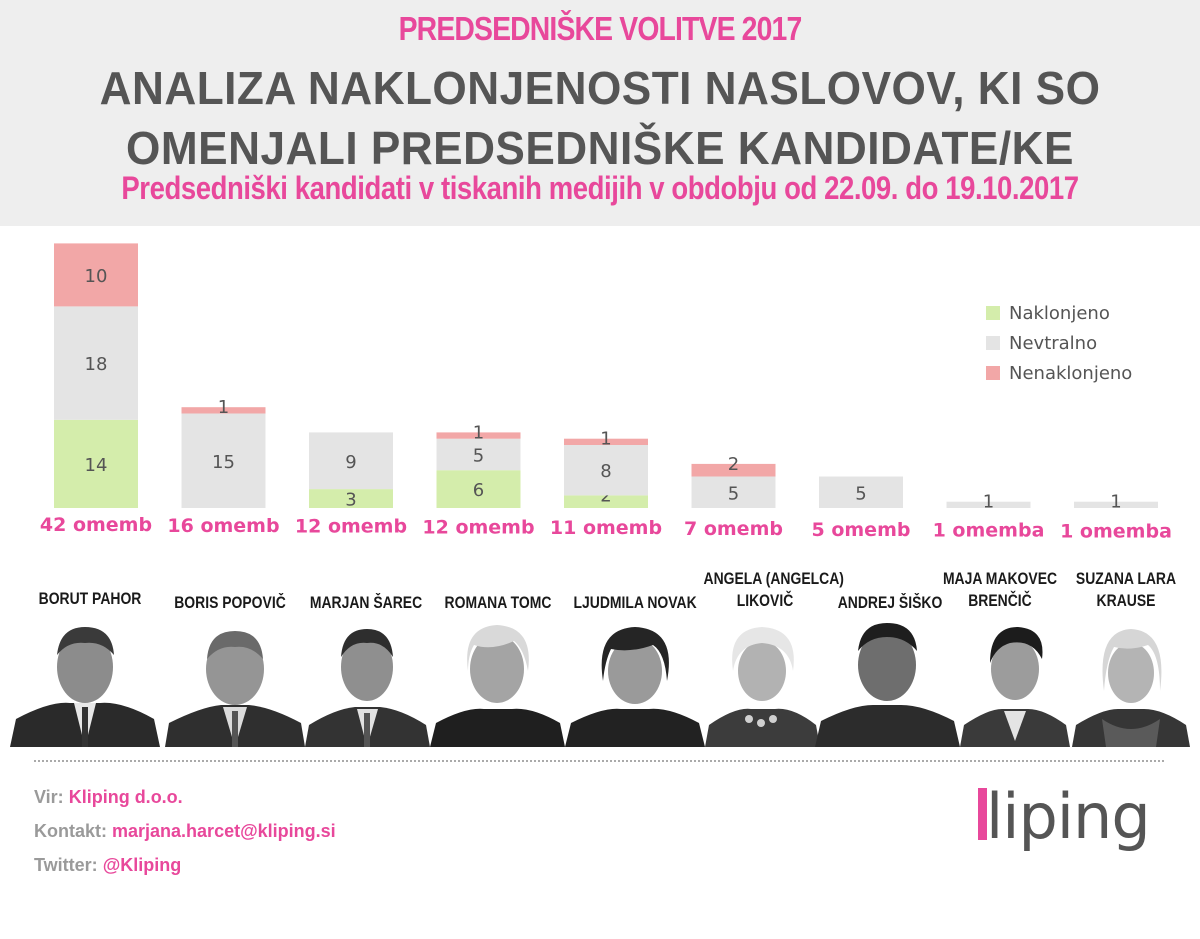 The image size is (1200, 939). I want to click on bar-value-label: 10, so click(96, 276).